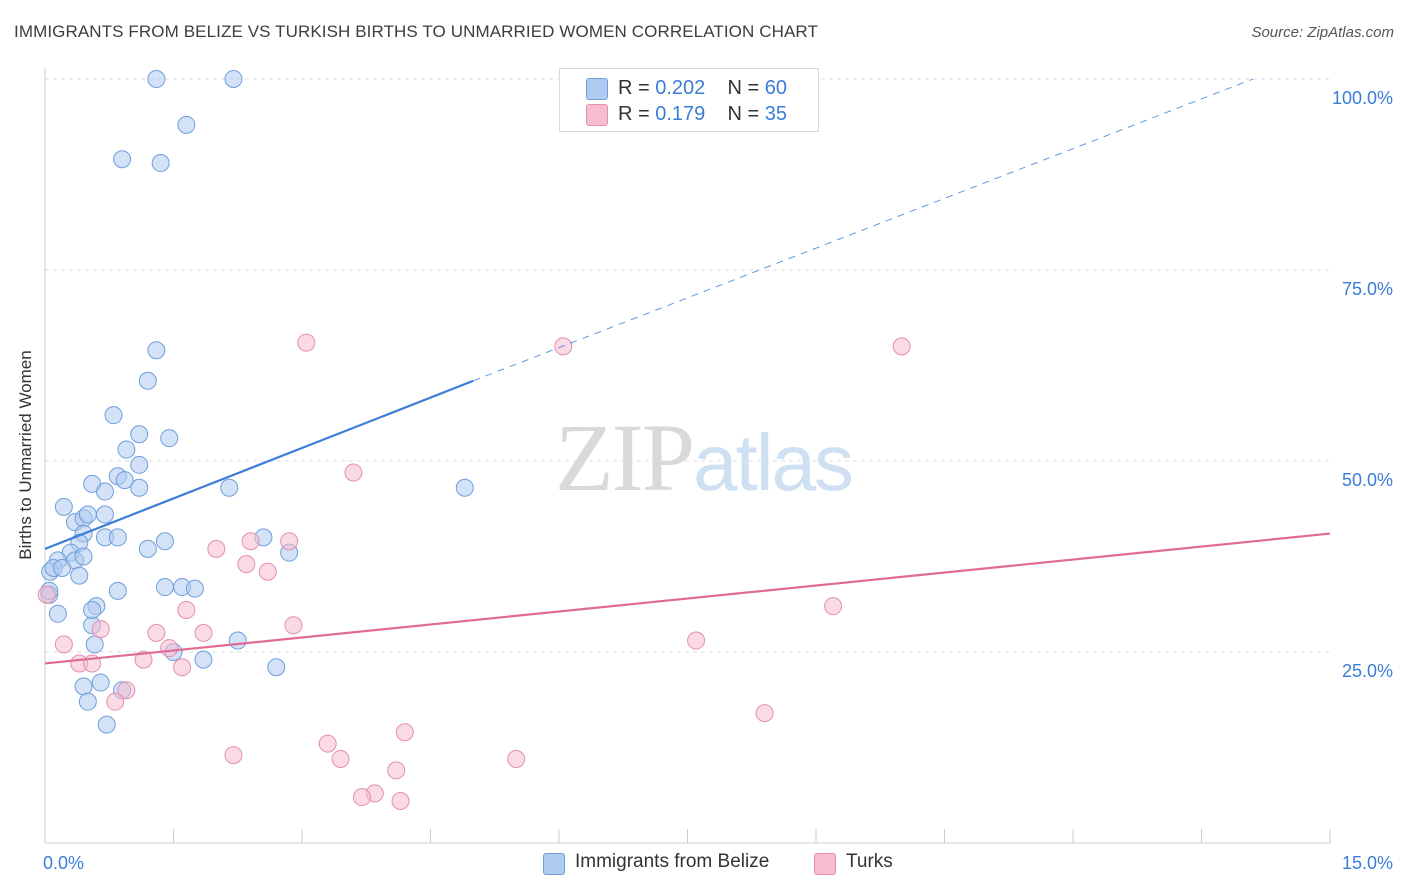  Describe the element at coordinates (743, 88) in the screenshot. I see `belize-n-label: N =` at that location.